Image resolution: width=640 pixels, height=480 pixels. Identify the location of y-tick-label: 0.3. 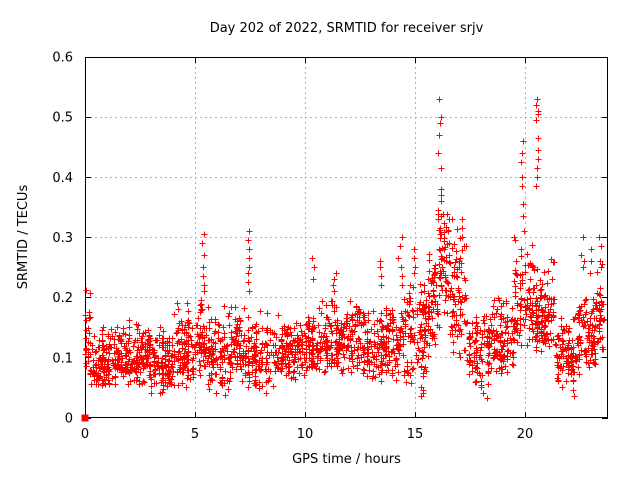
(62, 238).